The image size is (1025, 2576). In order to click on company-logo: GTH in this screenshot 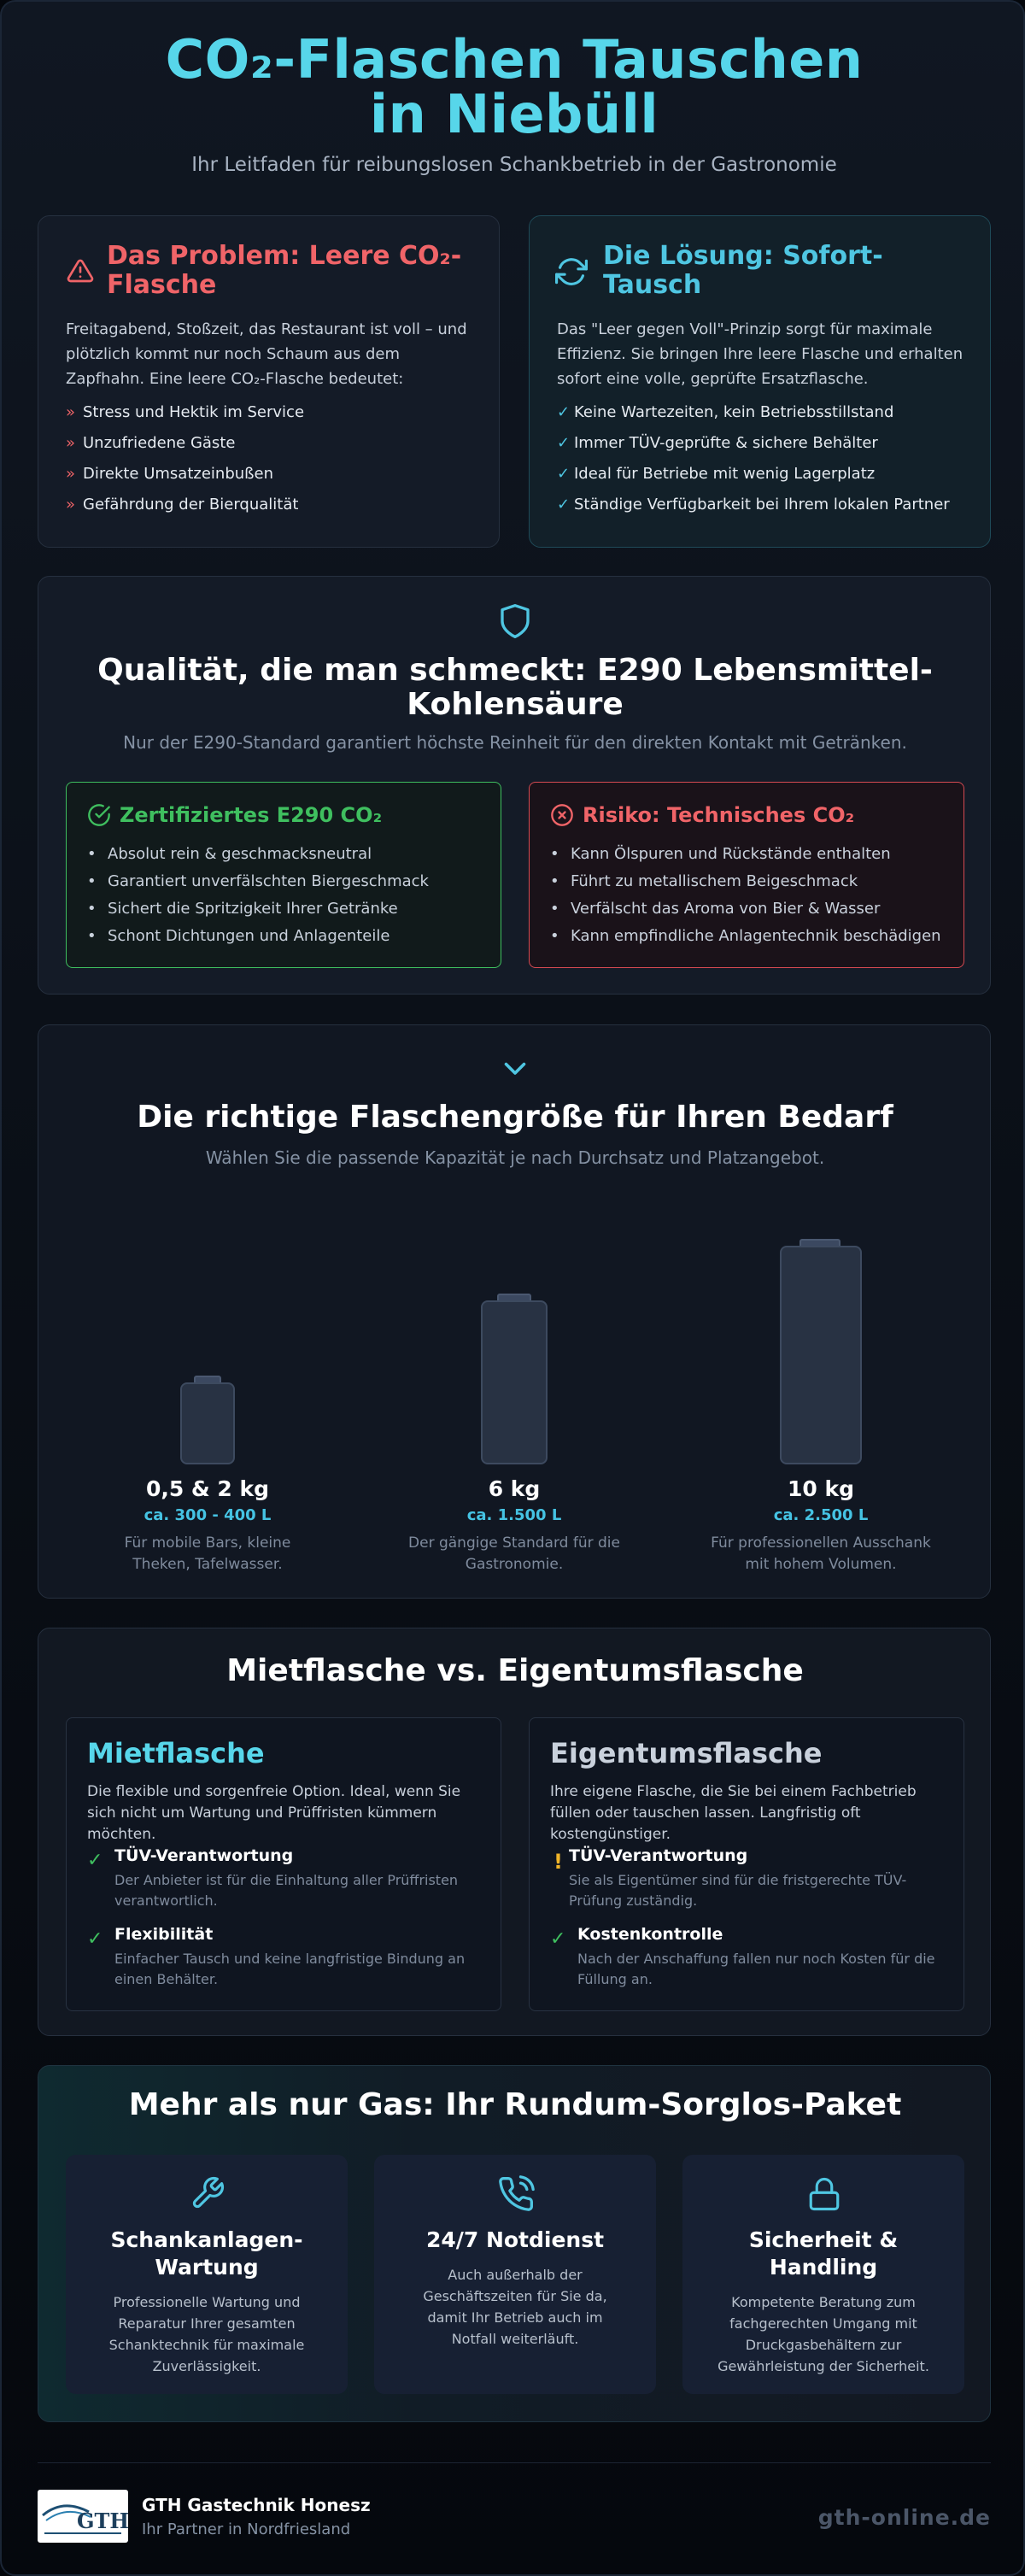, I will do `click(83, 2516)`.